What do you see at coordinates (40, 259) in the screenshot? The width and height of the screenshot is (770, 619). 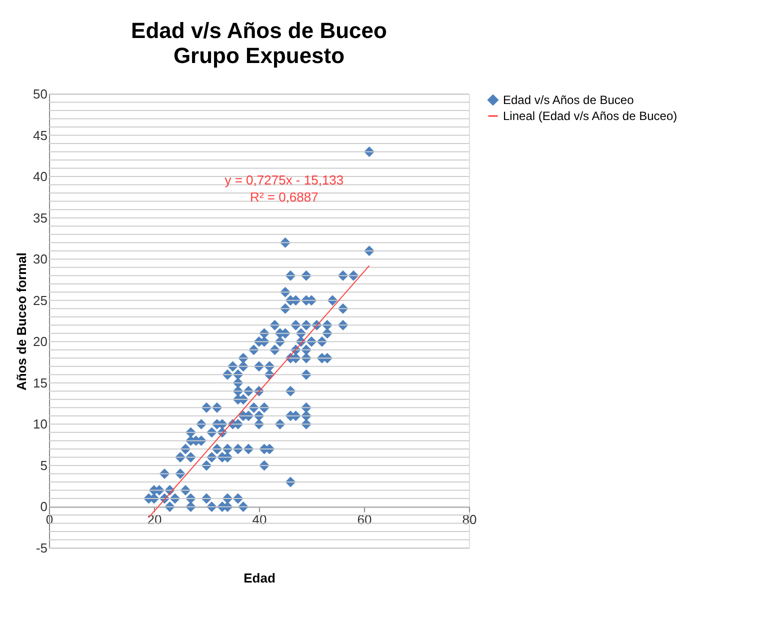 I see `y-tick-label: 30` at bounding box center [40, 259].